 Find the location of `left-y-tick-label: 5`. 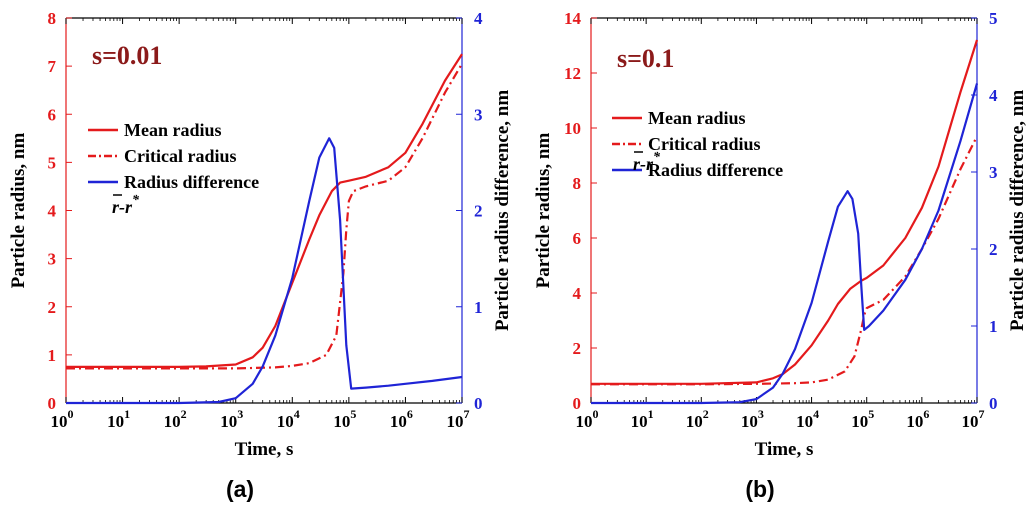

left-y-tick-label: 5 is located at coordinates (52, 162).